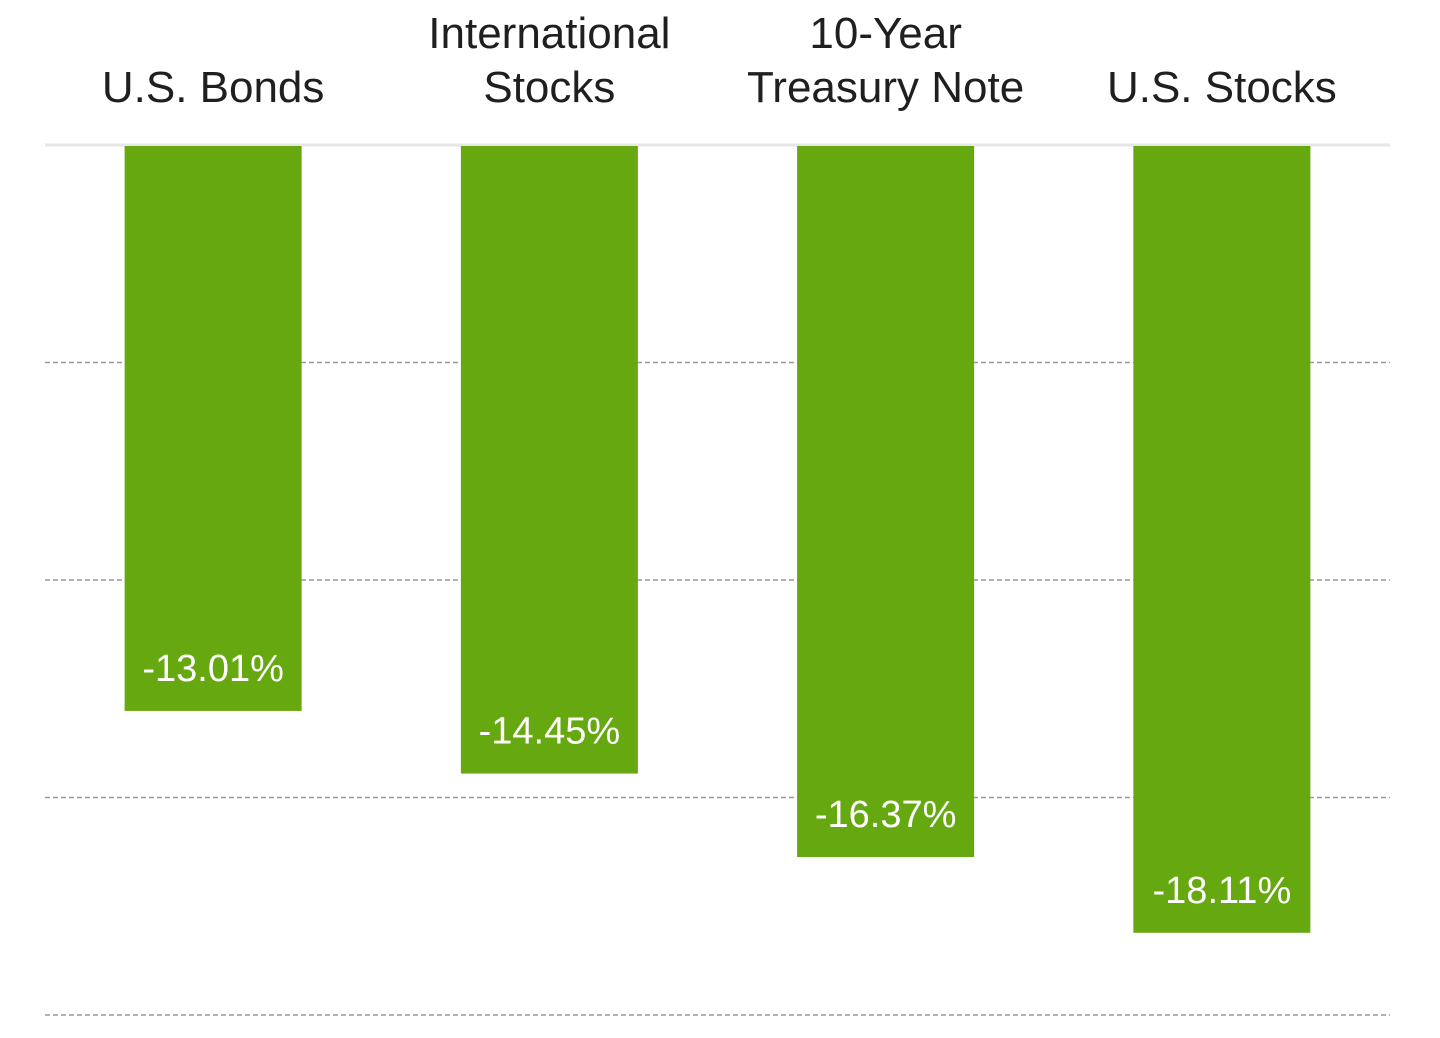  I want to click on category-label-1-line-0: International, so click(549, 33).